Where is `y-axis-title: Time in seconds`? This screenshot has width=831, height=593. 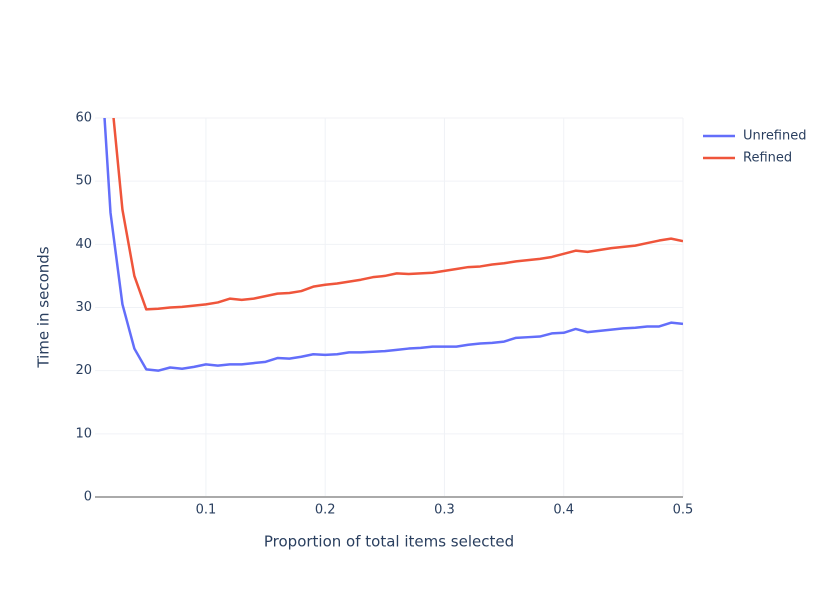 y-axis-title: Time in seconds is located at coordinates (44, 307).